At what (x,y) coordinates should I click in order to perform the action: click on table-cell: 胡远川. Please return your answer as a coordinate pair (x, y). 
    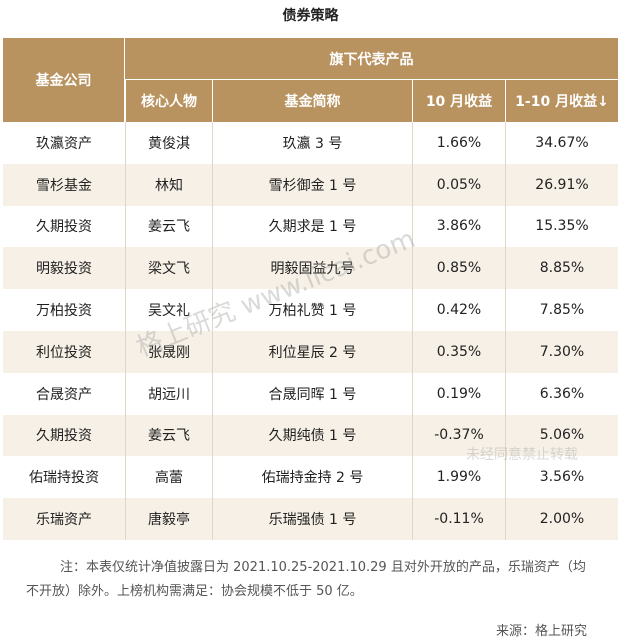
    Looking at the image, I should click on (168, 393).